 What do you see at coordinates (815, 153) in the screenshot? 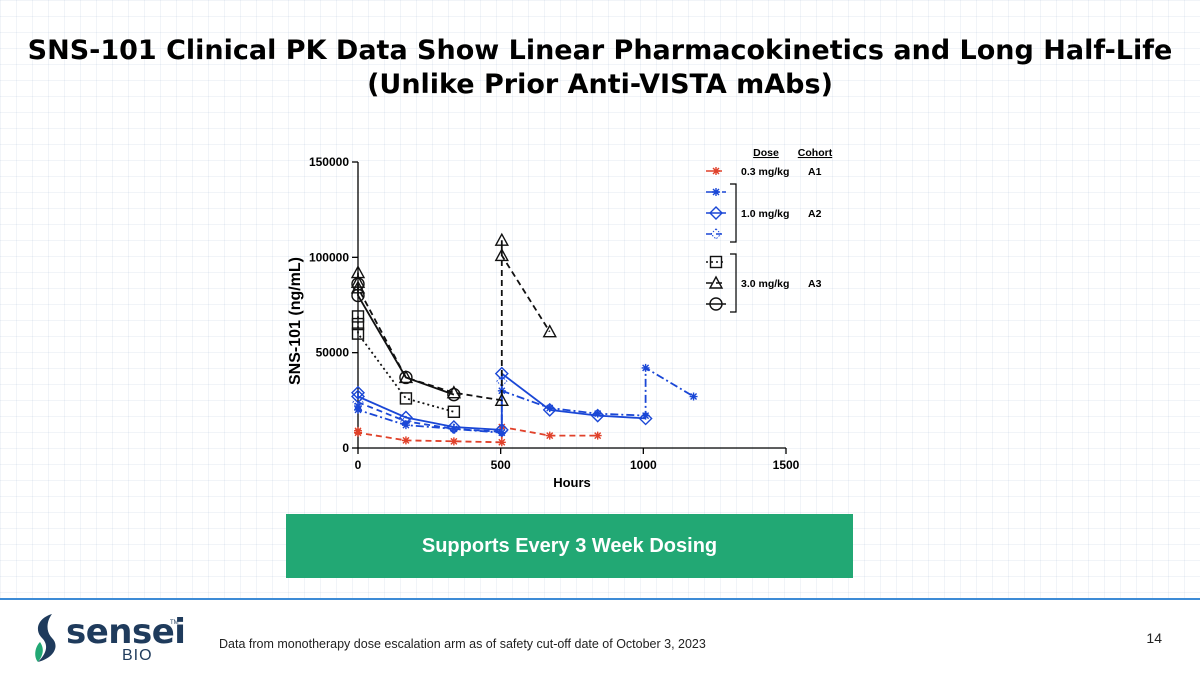
I see `legend-header-cohort: Cohort` at bounding box center [815, 153].